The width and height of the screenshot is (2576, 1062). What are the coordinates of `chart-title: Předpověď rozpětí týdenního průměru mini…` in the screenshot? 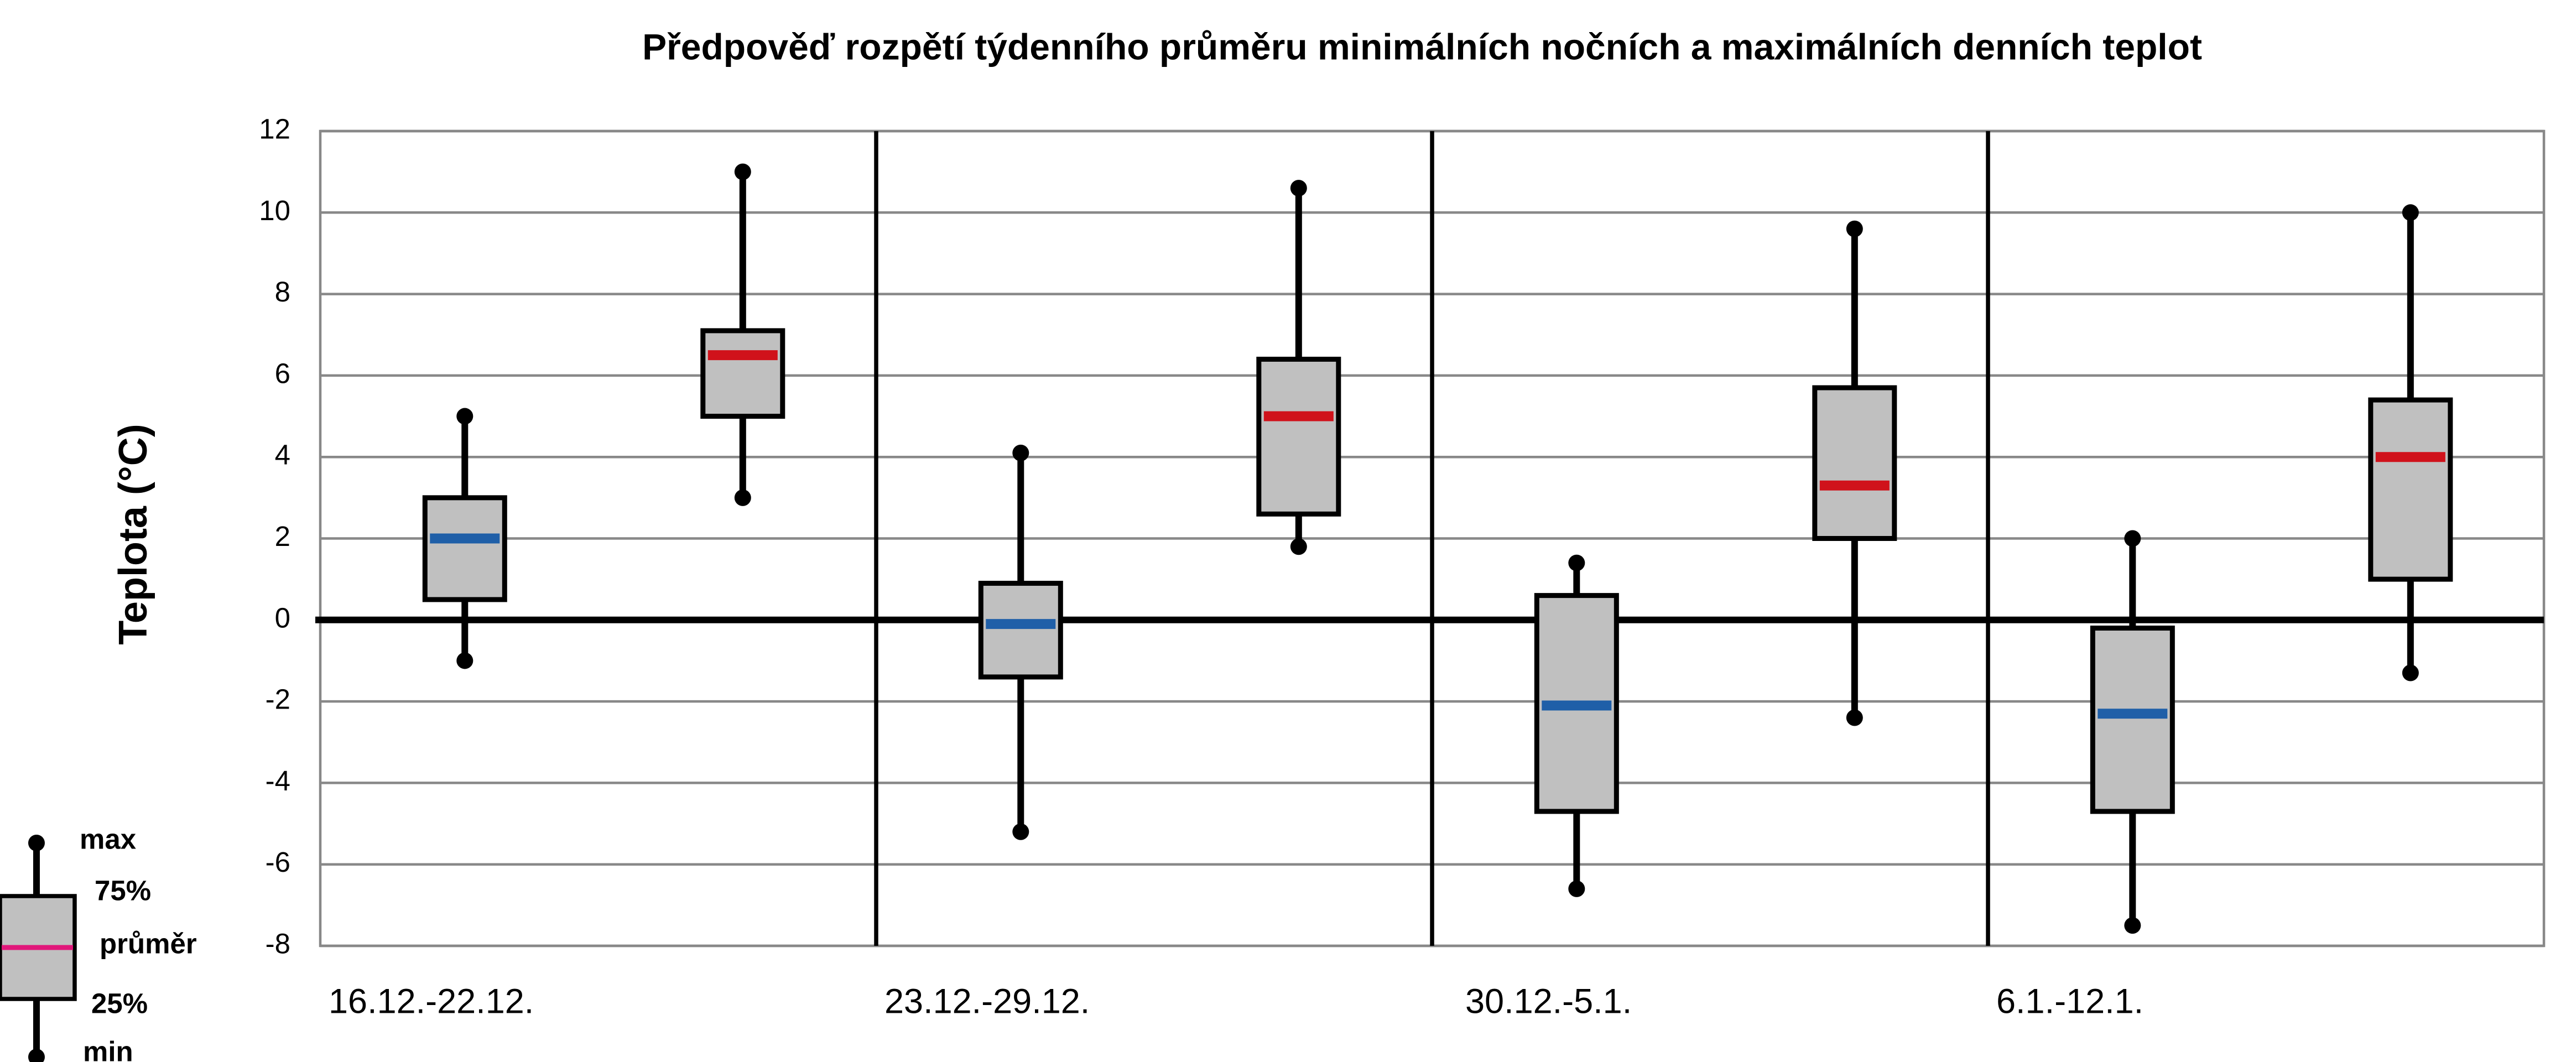 It's located at (1422, 46).